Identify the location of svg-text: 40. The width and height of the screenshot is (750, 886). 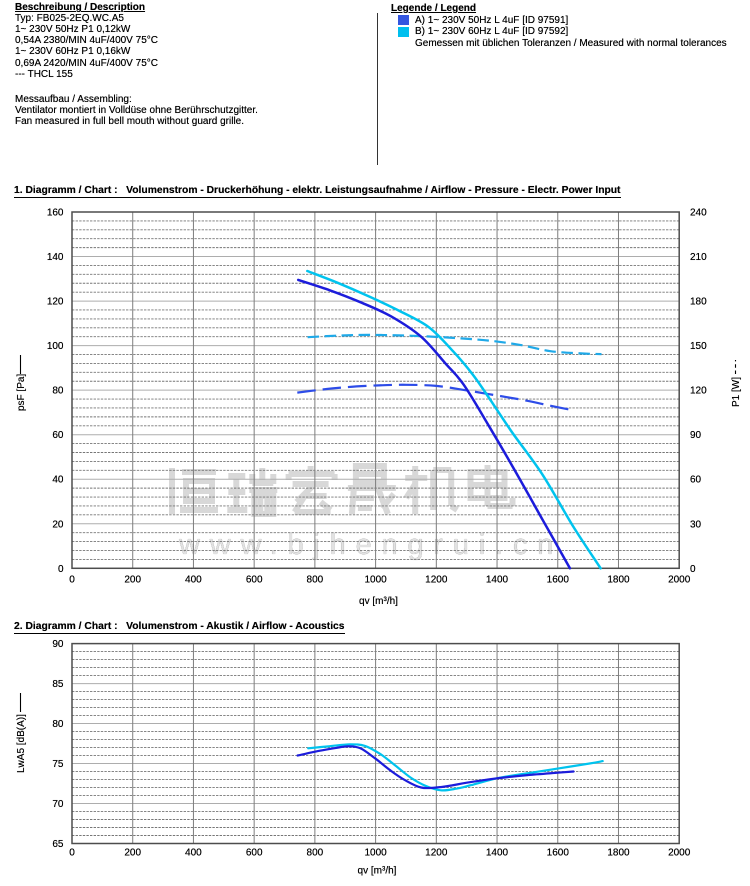
(58, 480).